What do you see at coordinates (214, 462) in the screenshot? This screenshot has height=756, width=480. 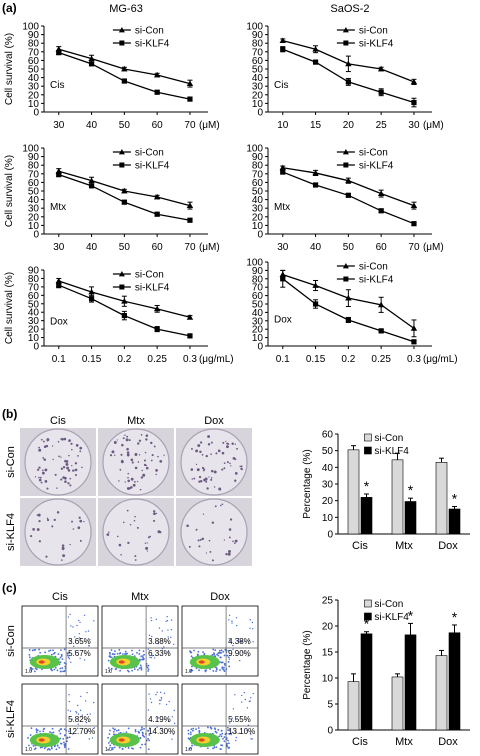 I see `dish` at bounding box center [214, 462].